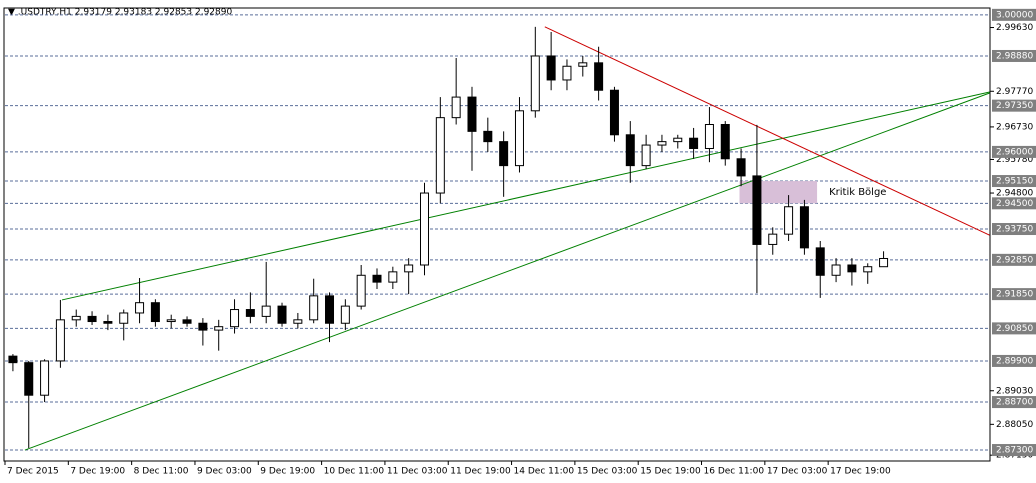  Describe the element at coordinates (161, 472) in the screenshot. I see `x-tick-label: 8 Dec 11:00` at that location.